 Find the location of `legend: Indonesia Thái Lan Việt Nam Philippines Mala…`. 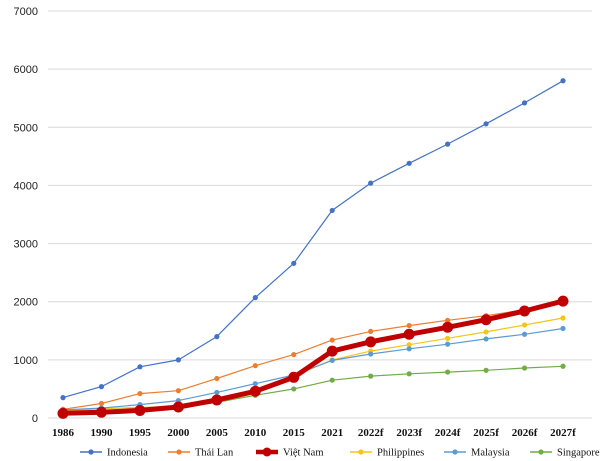

legend: Indonesia Thái Lan Việt Nam Philippines Mala… is located at coordinates (340, 453).